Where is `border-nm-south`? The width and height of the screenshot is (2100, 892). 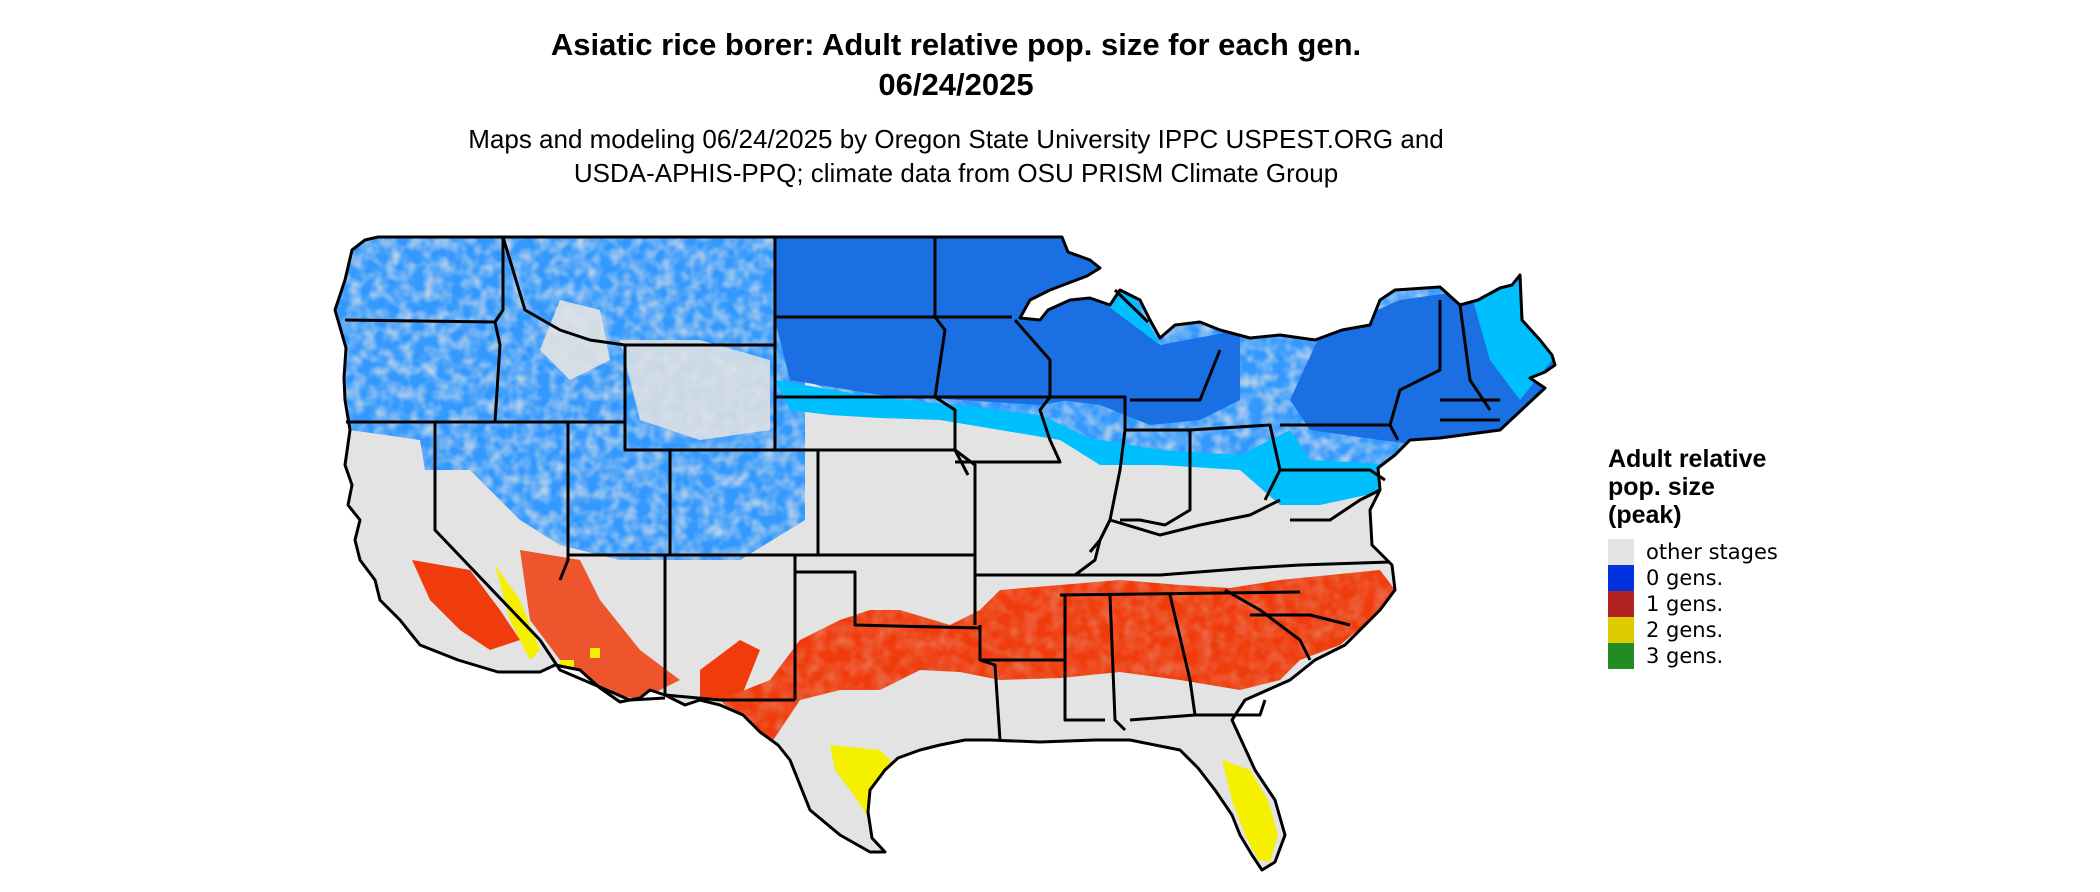
border-nm-south is located at coordinates (729, 697).